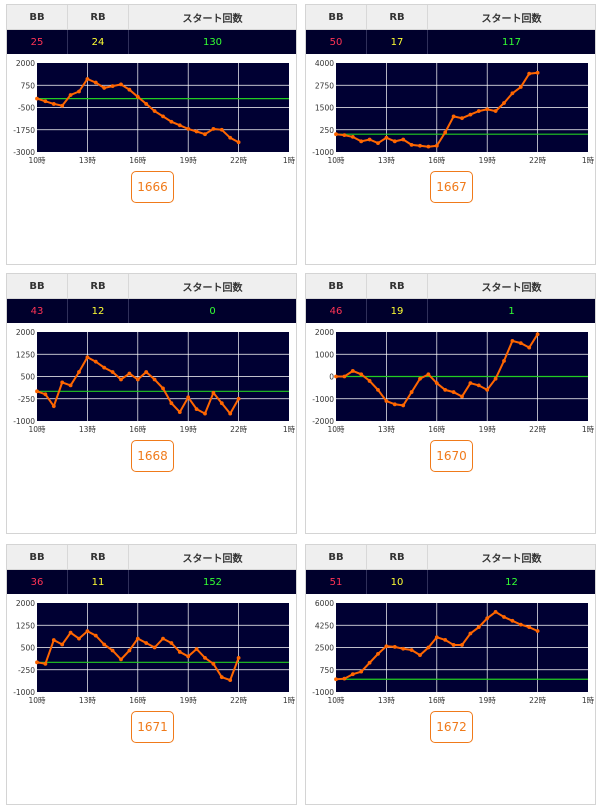 The width and height of the screenshot is (600, 810). Describe the element at coordinates (25, 354) in the screenshot. I see `y-tick-label: 1250` at that location.